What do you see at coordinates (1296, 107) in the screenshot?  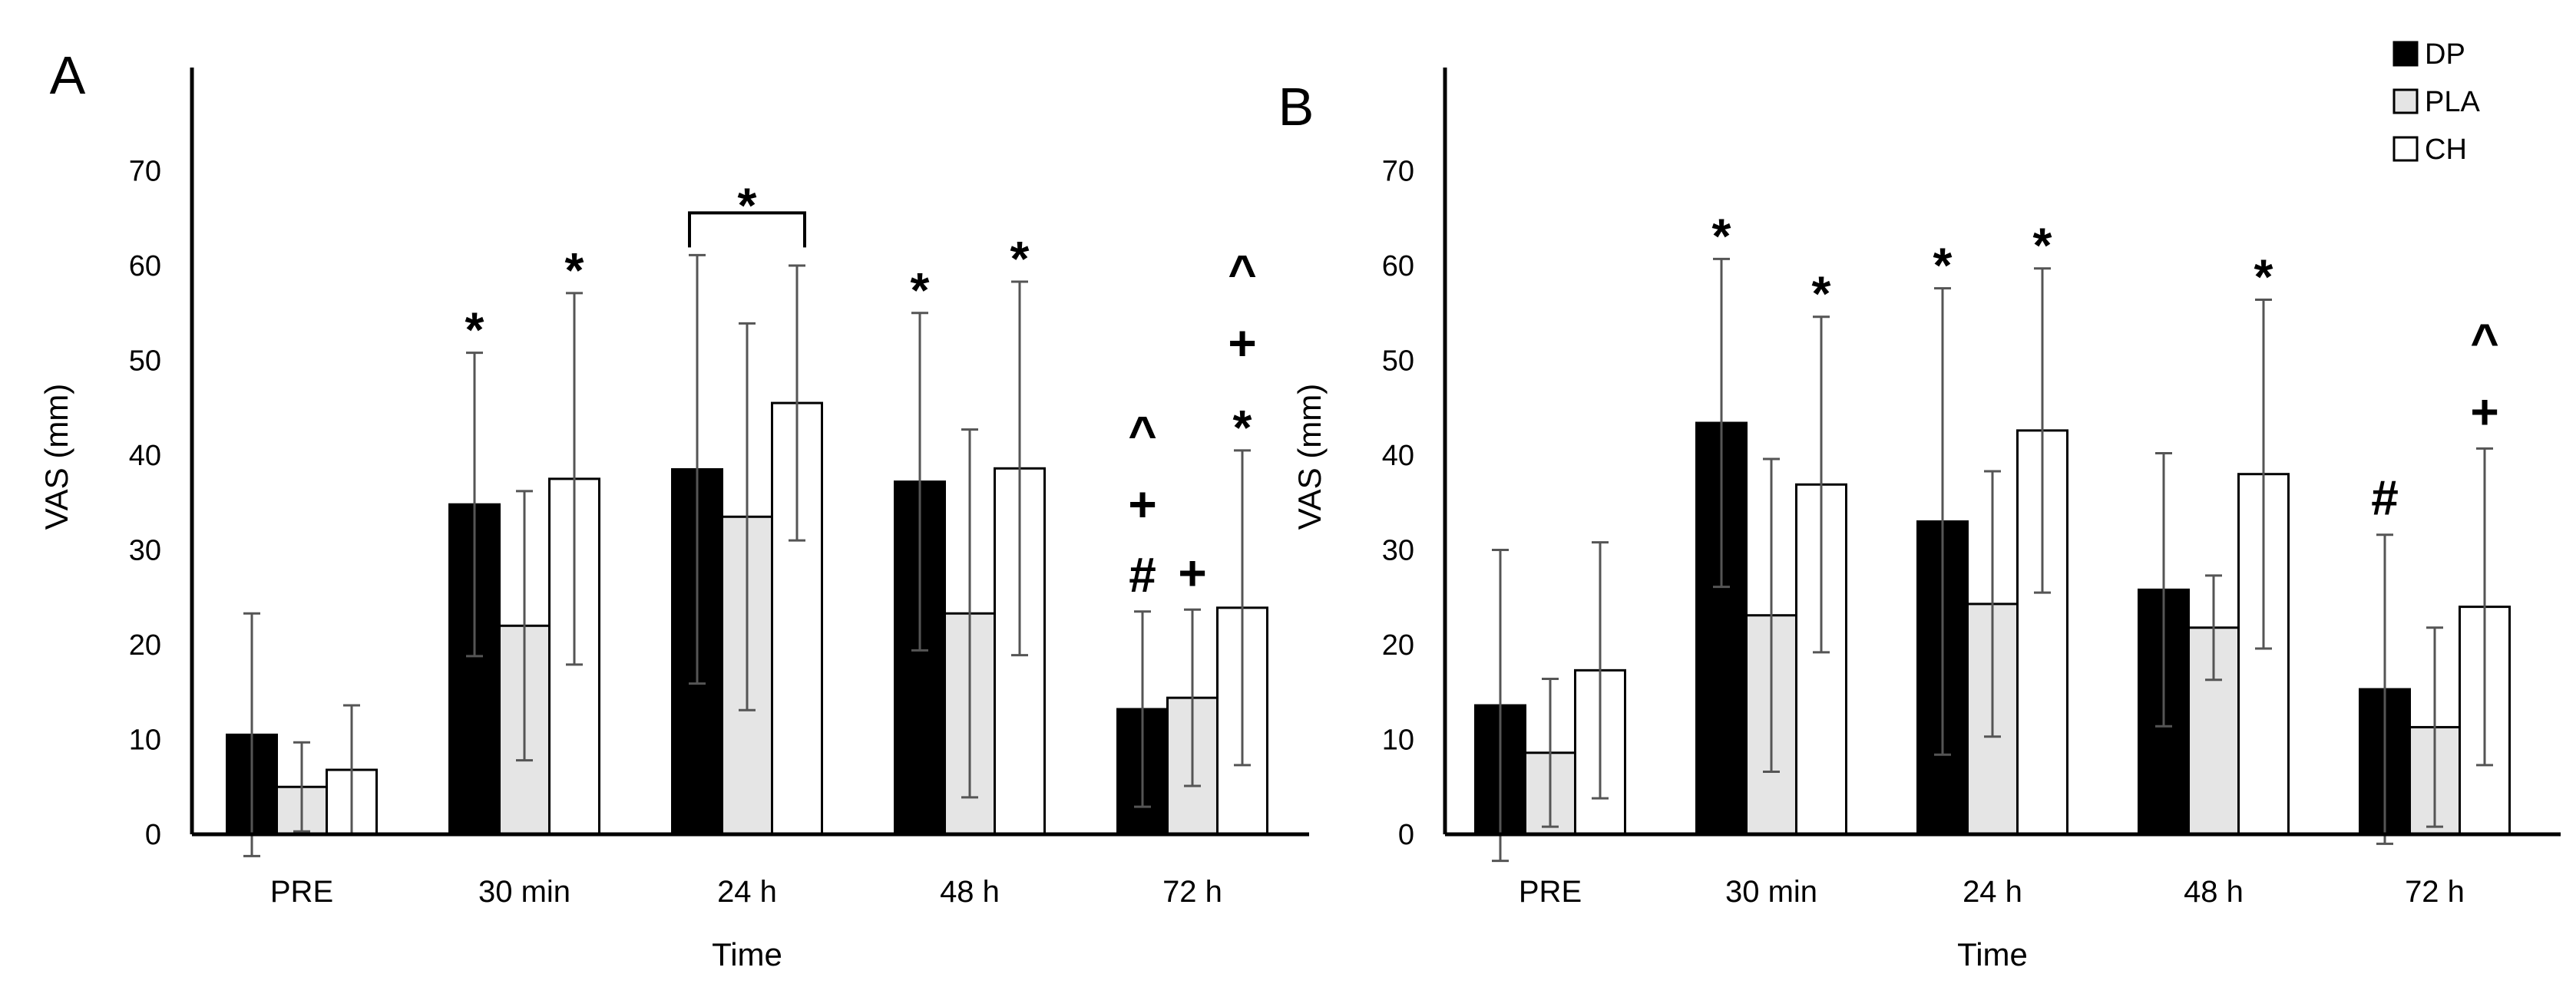 I see `panel-label: B` at bounding box center [1296, 107].